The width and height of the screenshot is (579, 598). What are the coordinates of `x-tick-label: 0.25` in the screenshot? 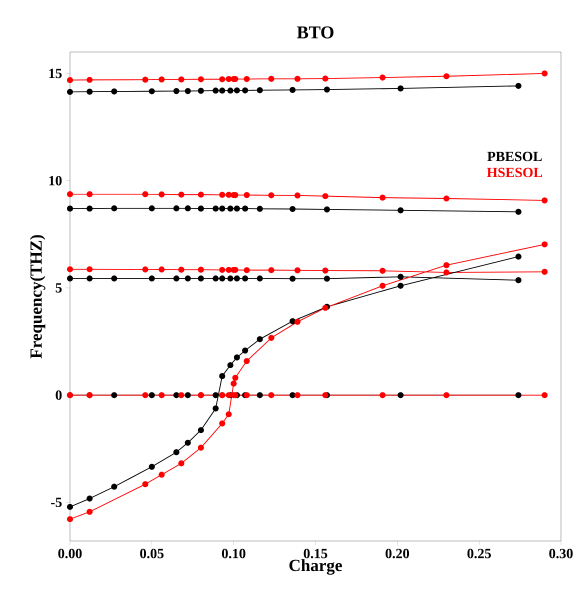 It's located at (479, 553).